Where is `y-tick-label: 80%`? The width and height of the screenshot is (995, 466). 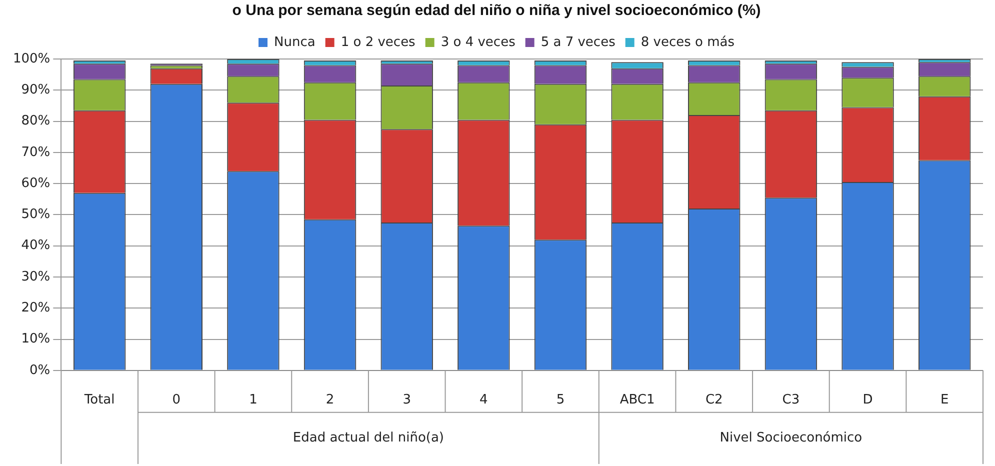
y-tick-label: 80% is located at coordinates (35, 121).